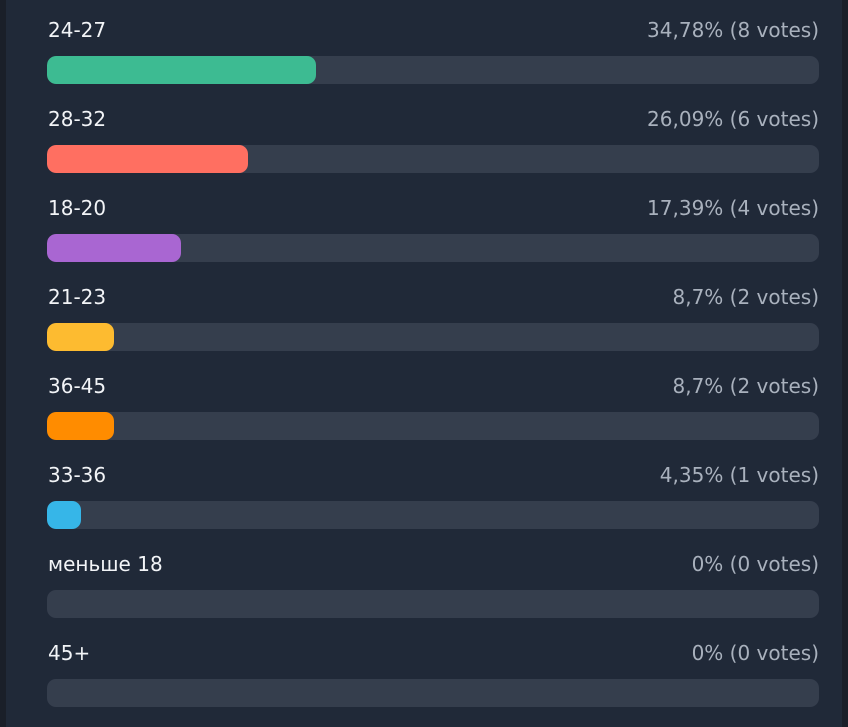 This screenshot has height=727, width=848. Describe the element at coordinates (433, 131) in the screenshot. I see `poll-option-28-32: 28-32 26,09% (6 votes)` at that location.